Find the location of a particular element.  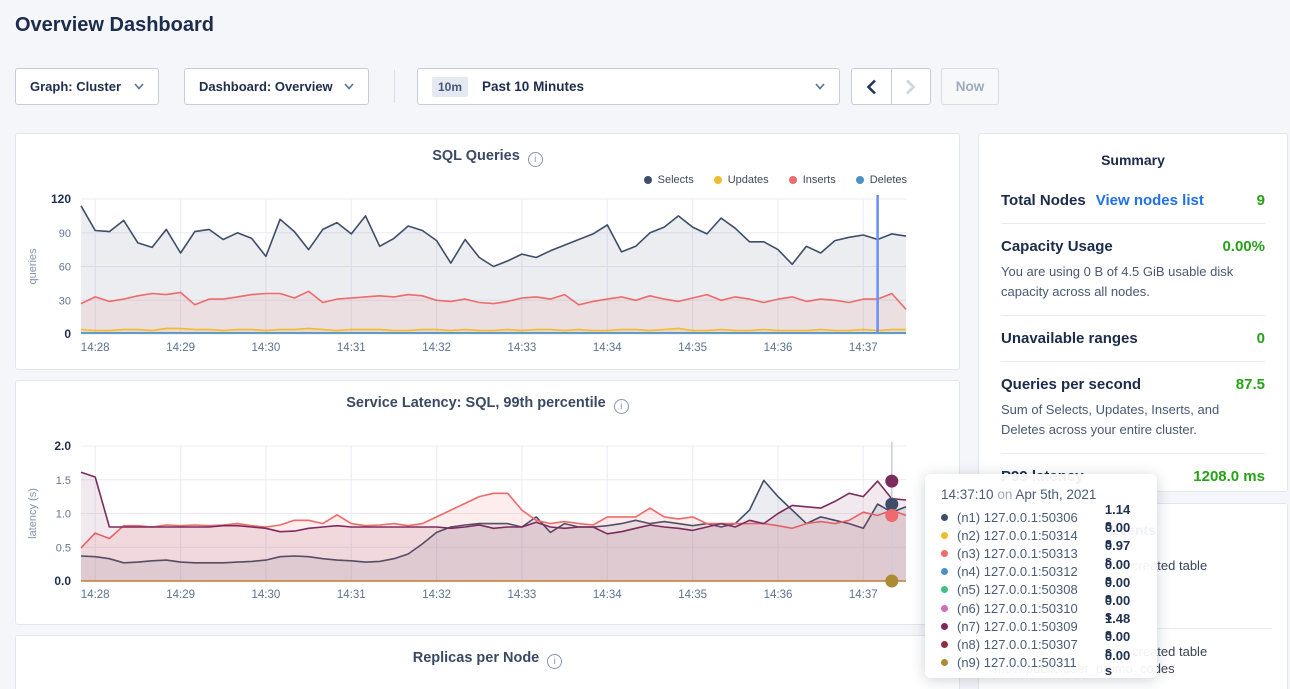

tooltip-node-address: (n8) 127.0.0.1:50307 is located at coordinates (1017, 644).